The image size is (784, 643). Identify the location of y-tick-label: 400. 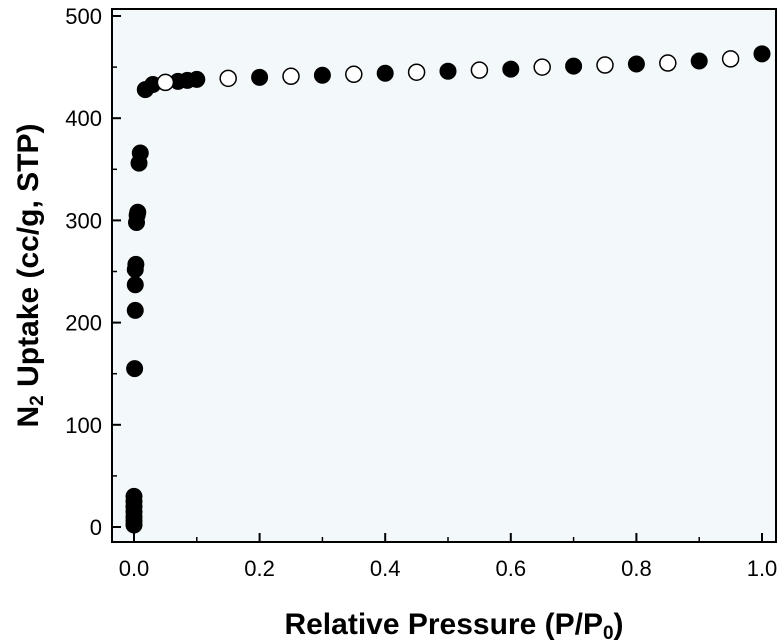
(83, 118).